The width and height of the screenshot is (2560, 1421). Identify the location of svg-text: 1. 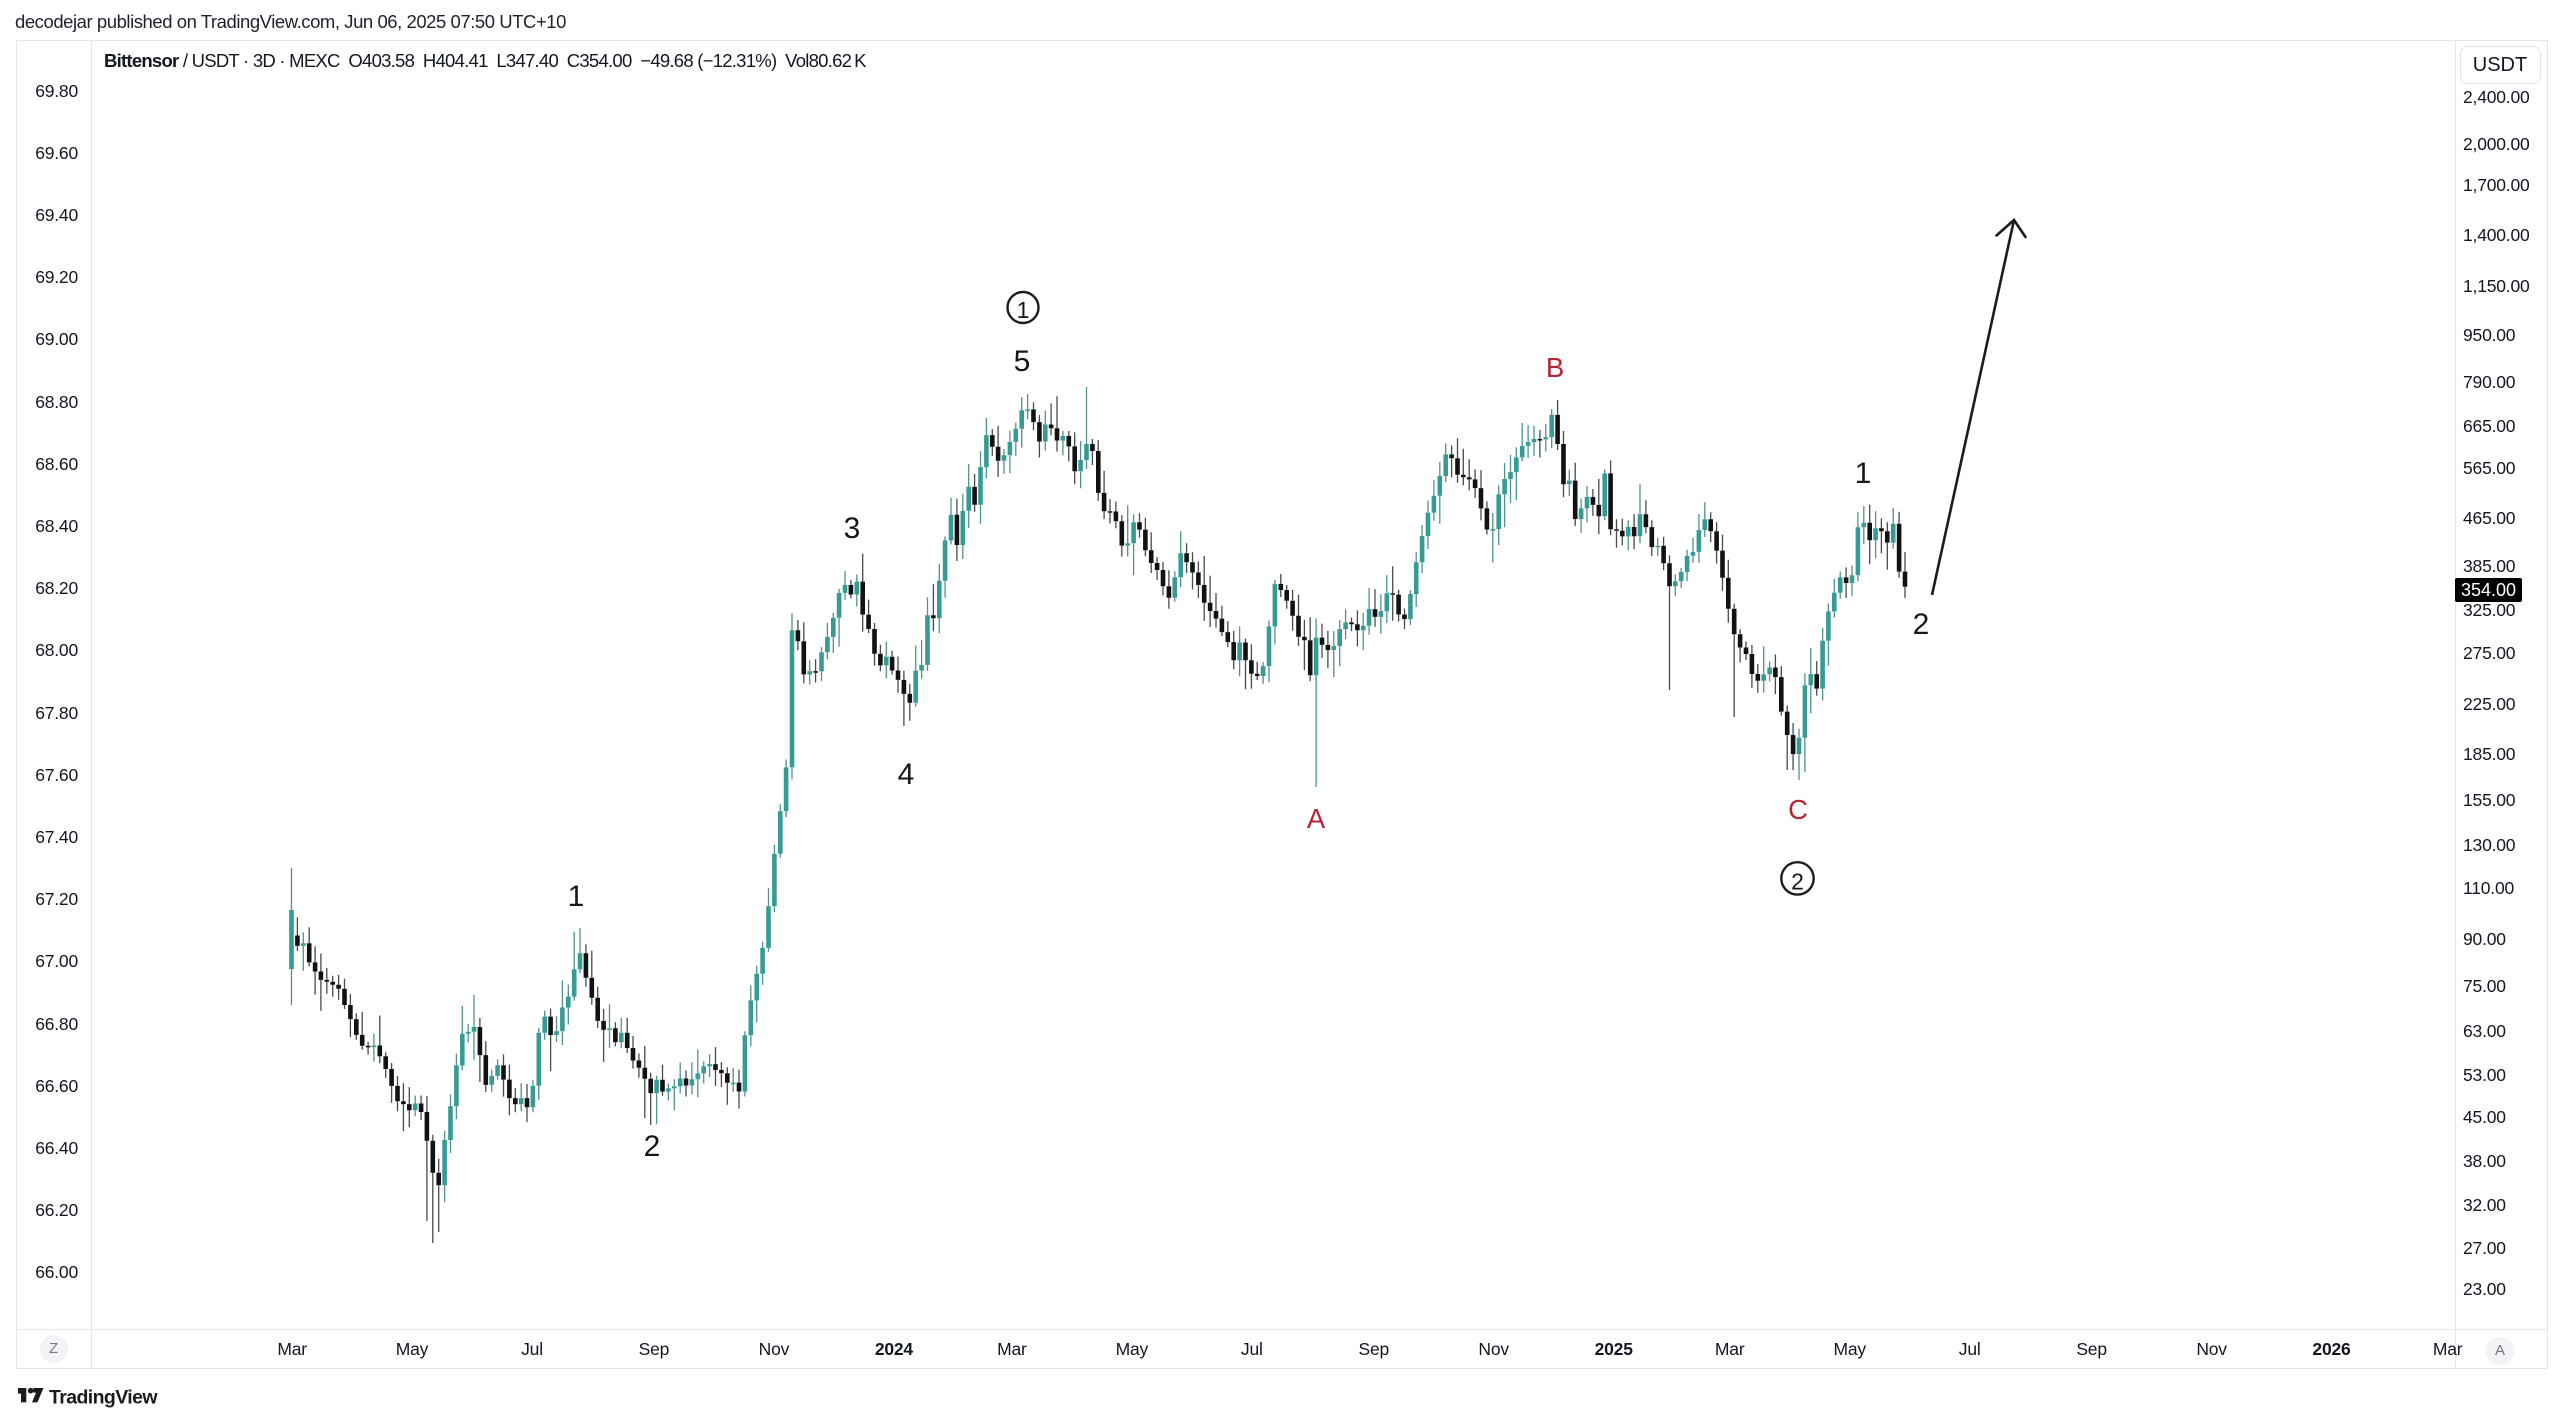
(1023, 310).